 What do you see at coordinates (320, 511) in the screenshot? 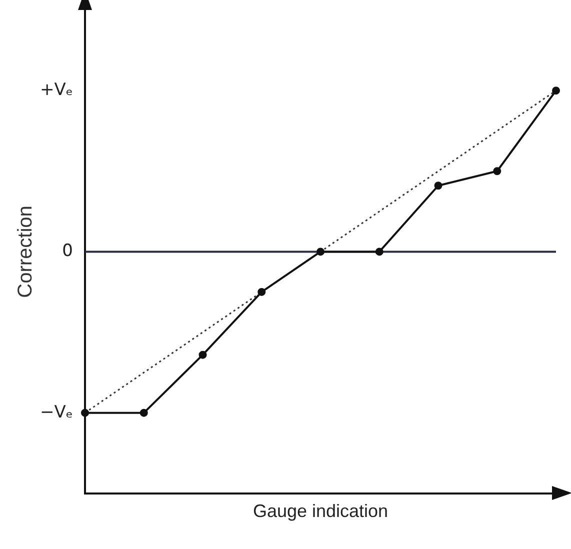
I see `x-axis-title: Gauge indication` at bounding box center [320, 511].